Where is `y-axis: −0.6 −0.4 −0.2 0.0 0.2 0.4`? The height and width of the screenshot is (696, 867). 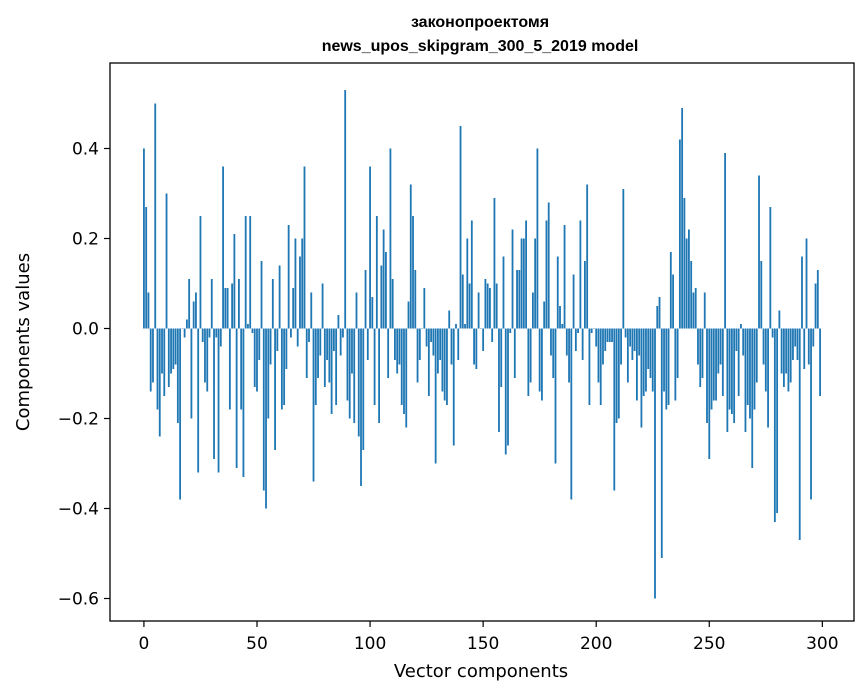
y-axis: −0.6 −0.4 −0.2 0.0 0.2 0.4 is located at coordinates (84, 375).